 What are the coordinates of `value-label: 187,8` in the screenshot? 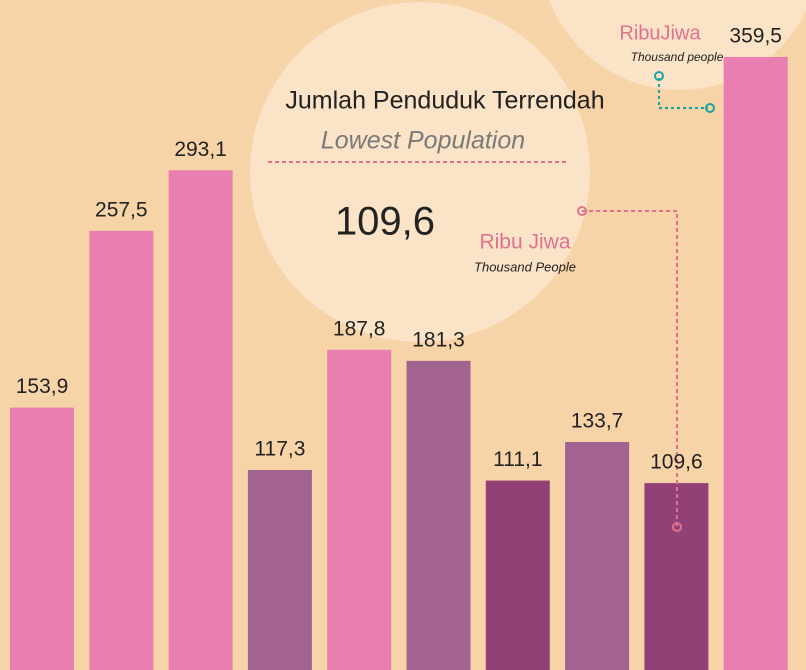 It's located at (359, 328).